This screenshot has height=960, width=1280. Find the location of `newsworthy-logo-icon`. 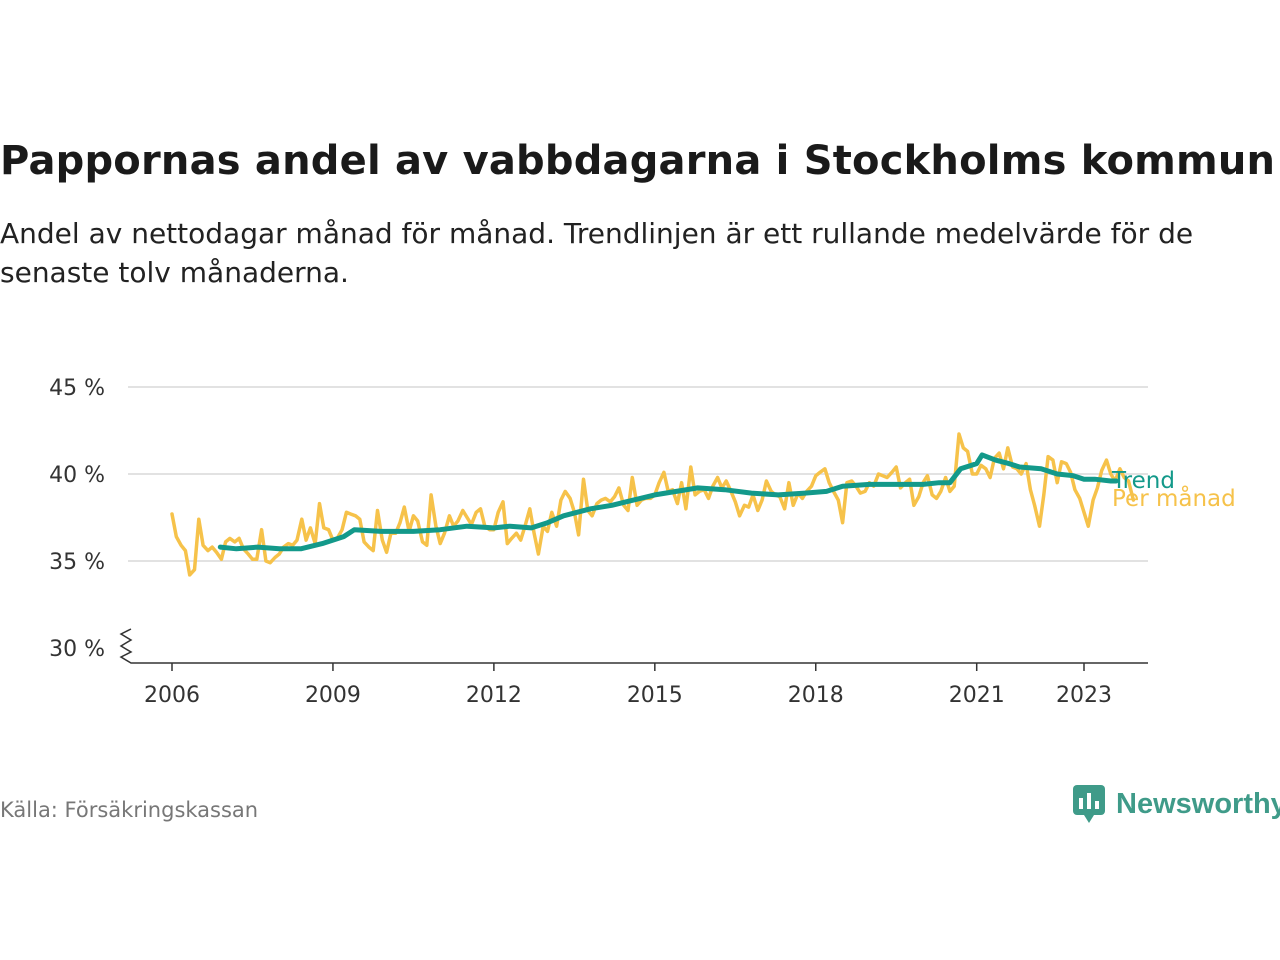

newsworthy-logo-icon is located at coordinates (1089, 804).